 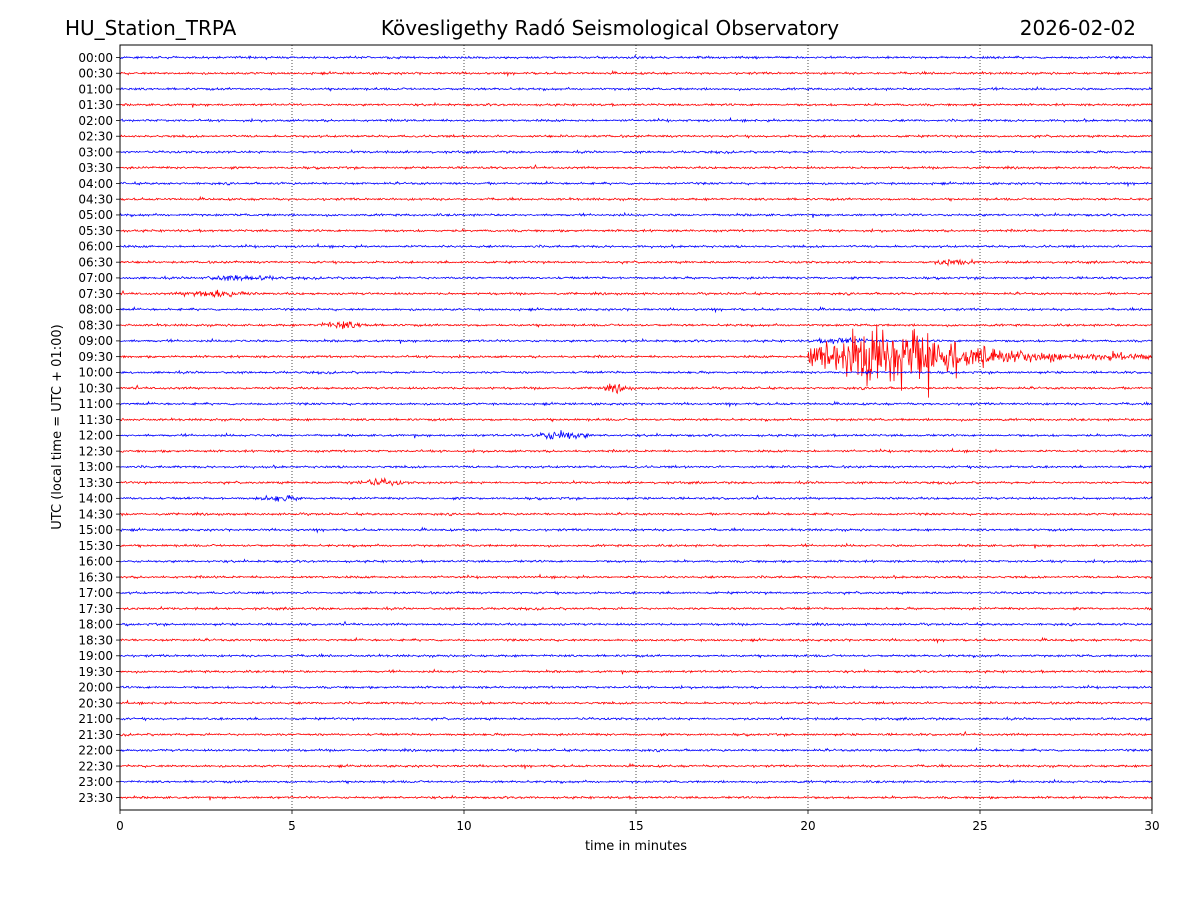 I want to click on x-tick-label: 0, so click(x=120, y=826).